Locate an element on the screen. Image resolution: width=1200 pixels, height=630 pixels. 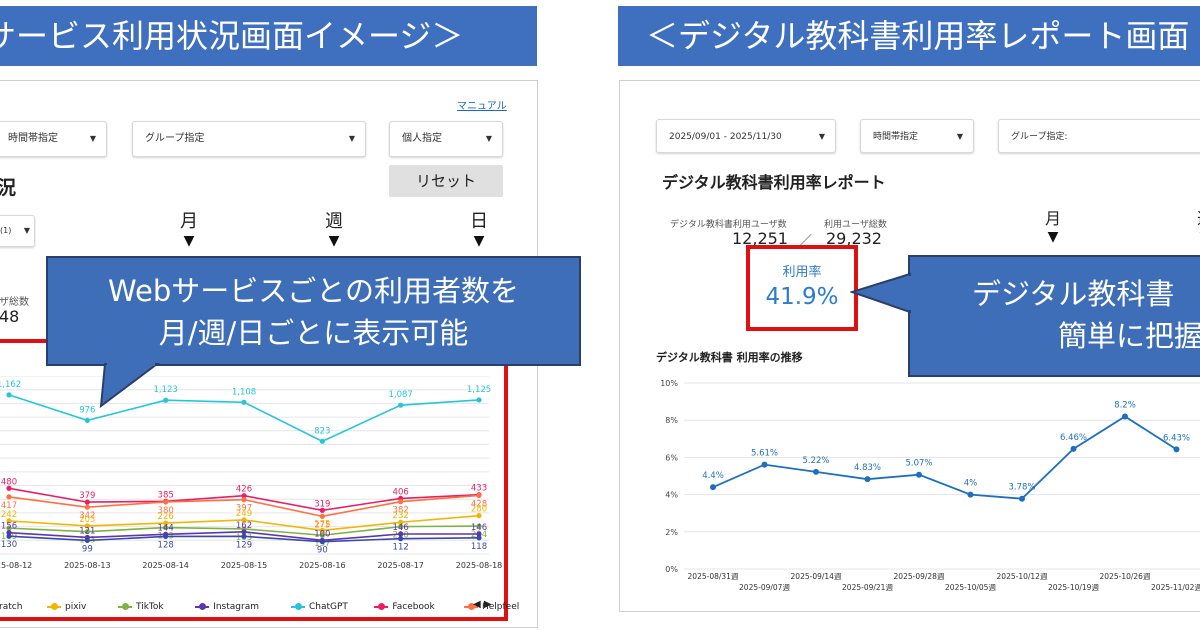
period-week-label-right: 週 is located at coordinates (1195, 217).